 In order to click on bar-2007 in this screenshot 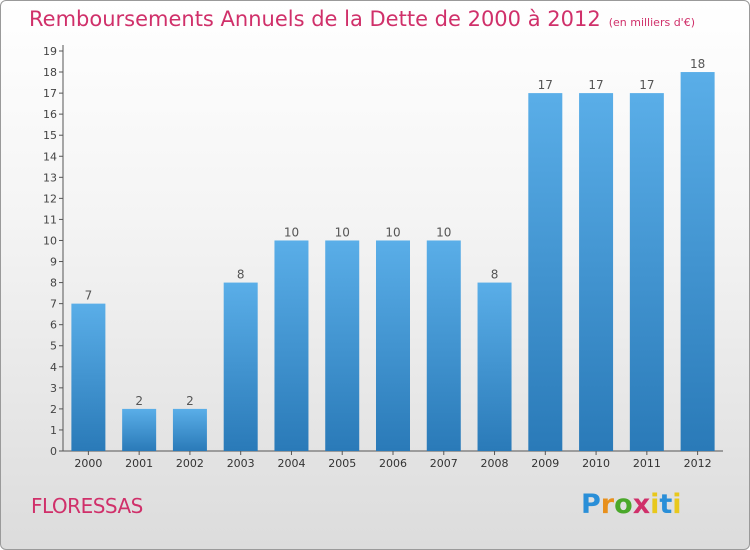, I will do `click(443, 345)`.